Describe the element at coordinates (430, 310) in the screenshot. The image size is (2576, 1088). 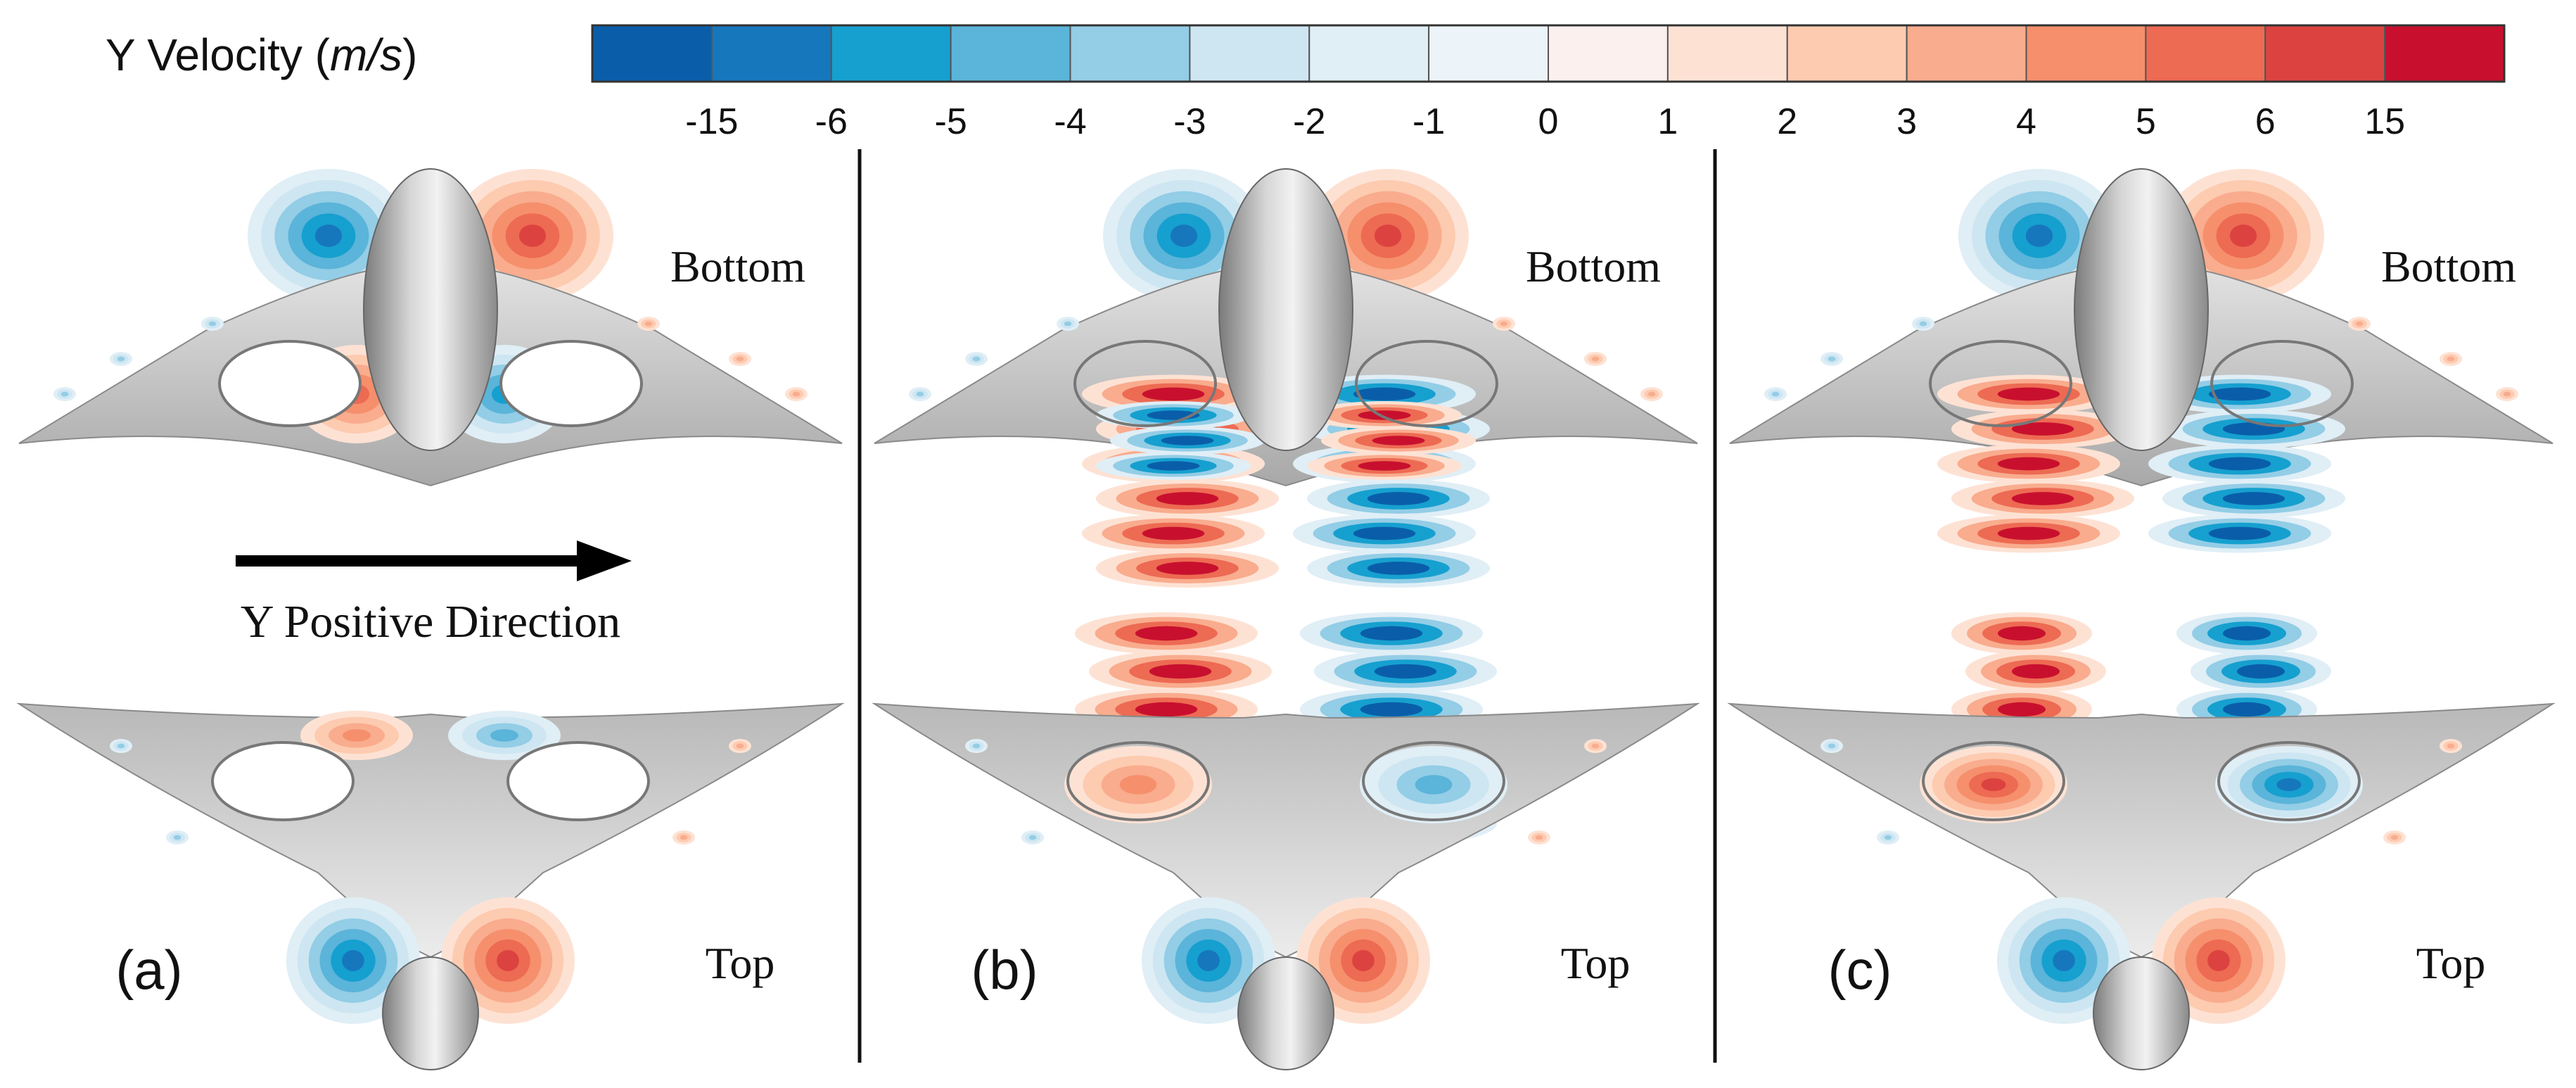
I see `fuselage-bottom` at that location.